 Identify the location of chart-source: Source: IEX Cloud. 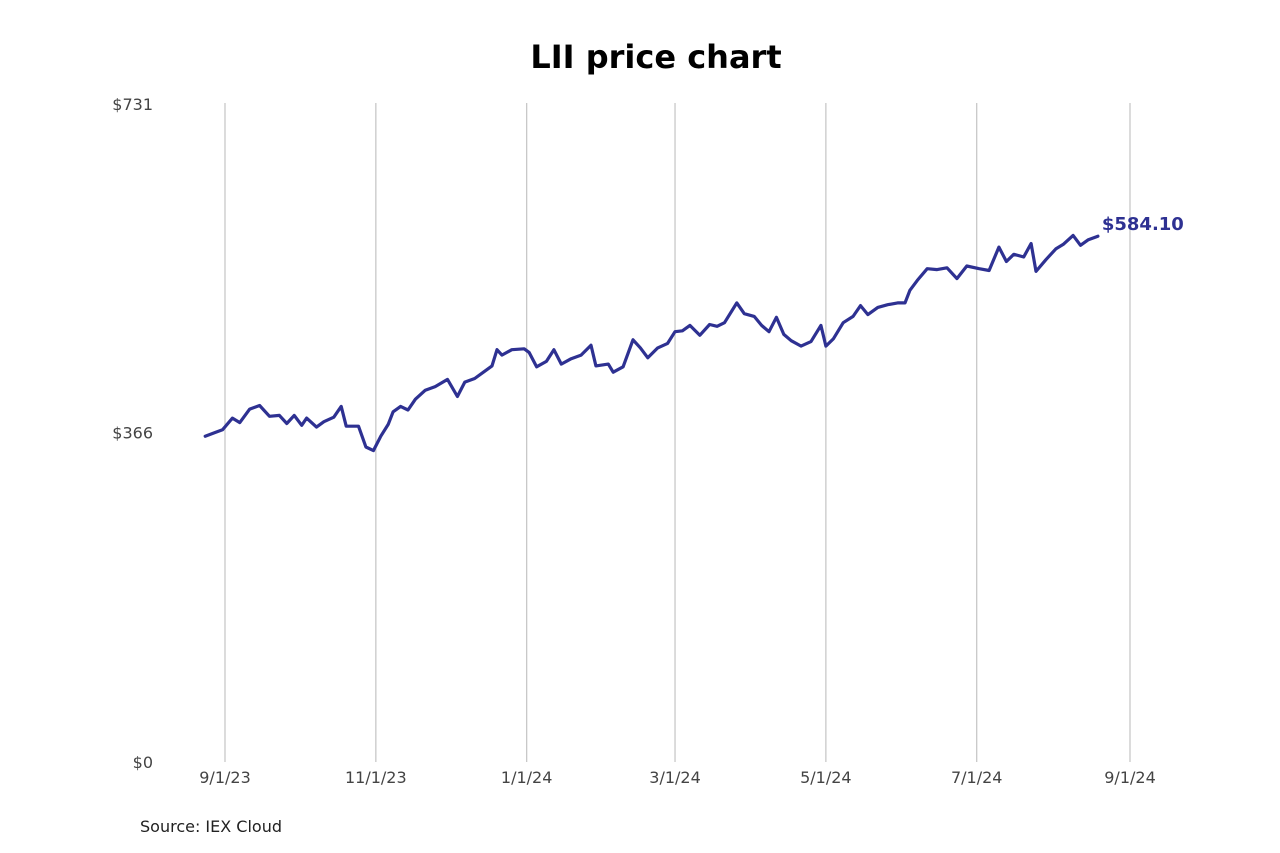
(211, 826).